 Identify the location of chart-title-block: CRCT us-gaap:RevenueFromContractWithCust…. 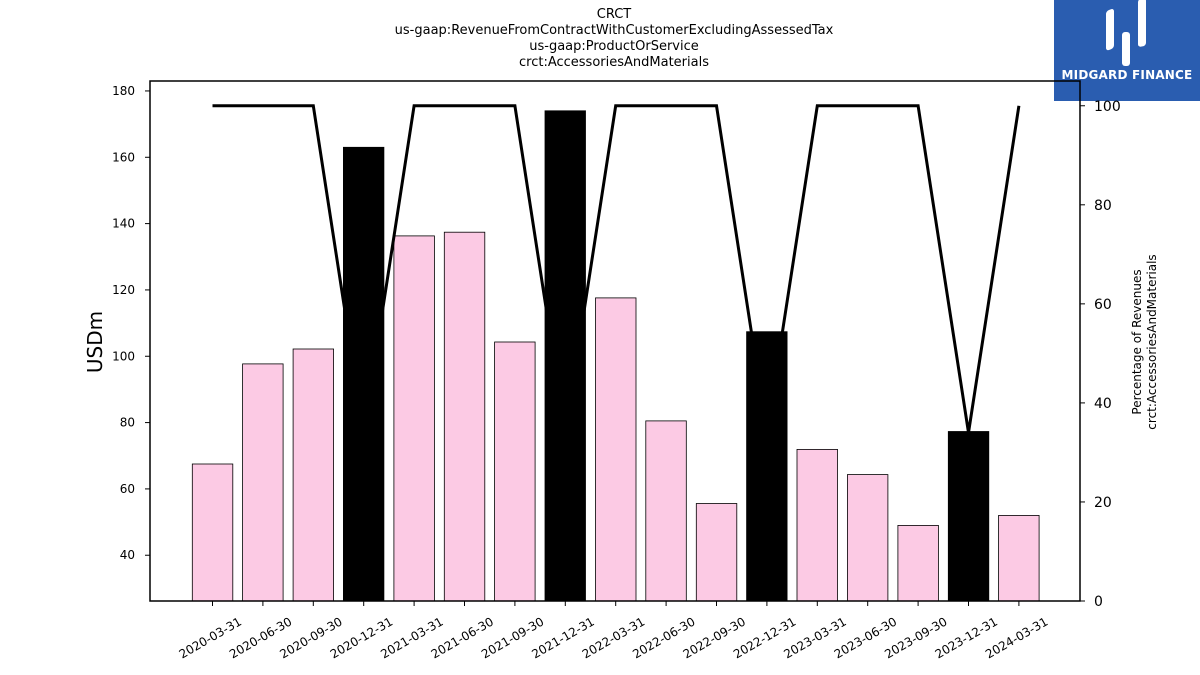
(600, 39).